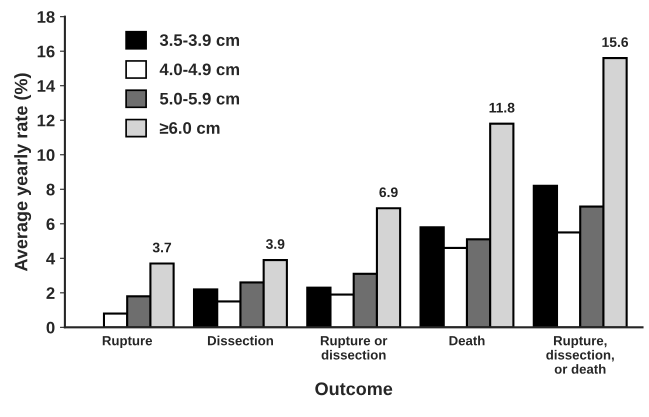 This screenshot has height=417, width=649. What do you see at coordinates (353, 389) in the screenshot?
I see `x-axis-title: Outcome` at bounding box center [353, 389].